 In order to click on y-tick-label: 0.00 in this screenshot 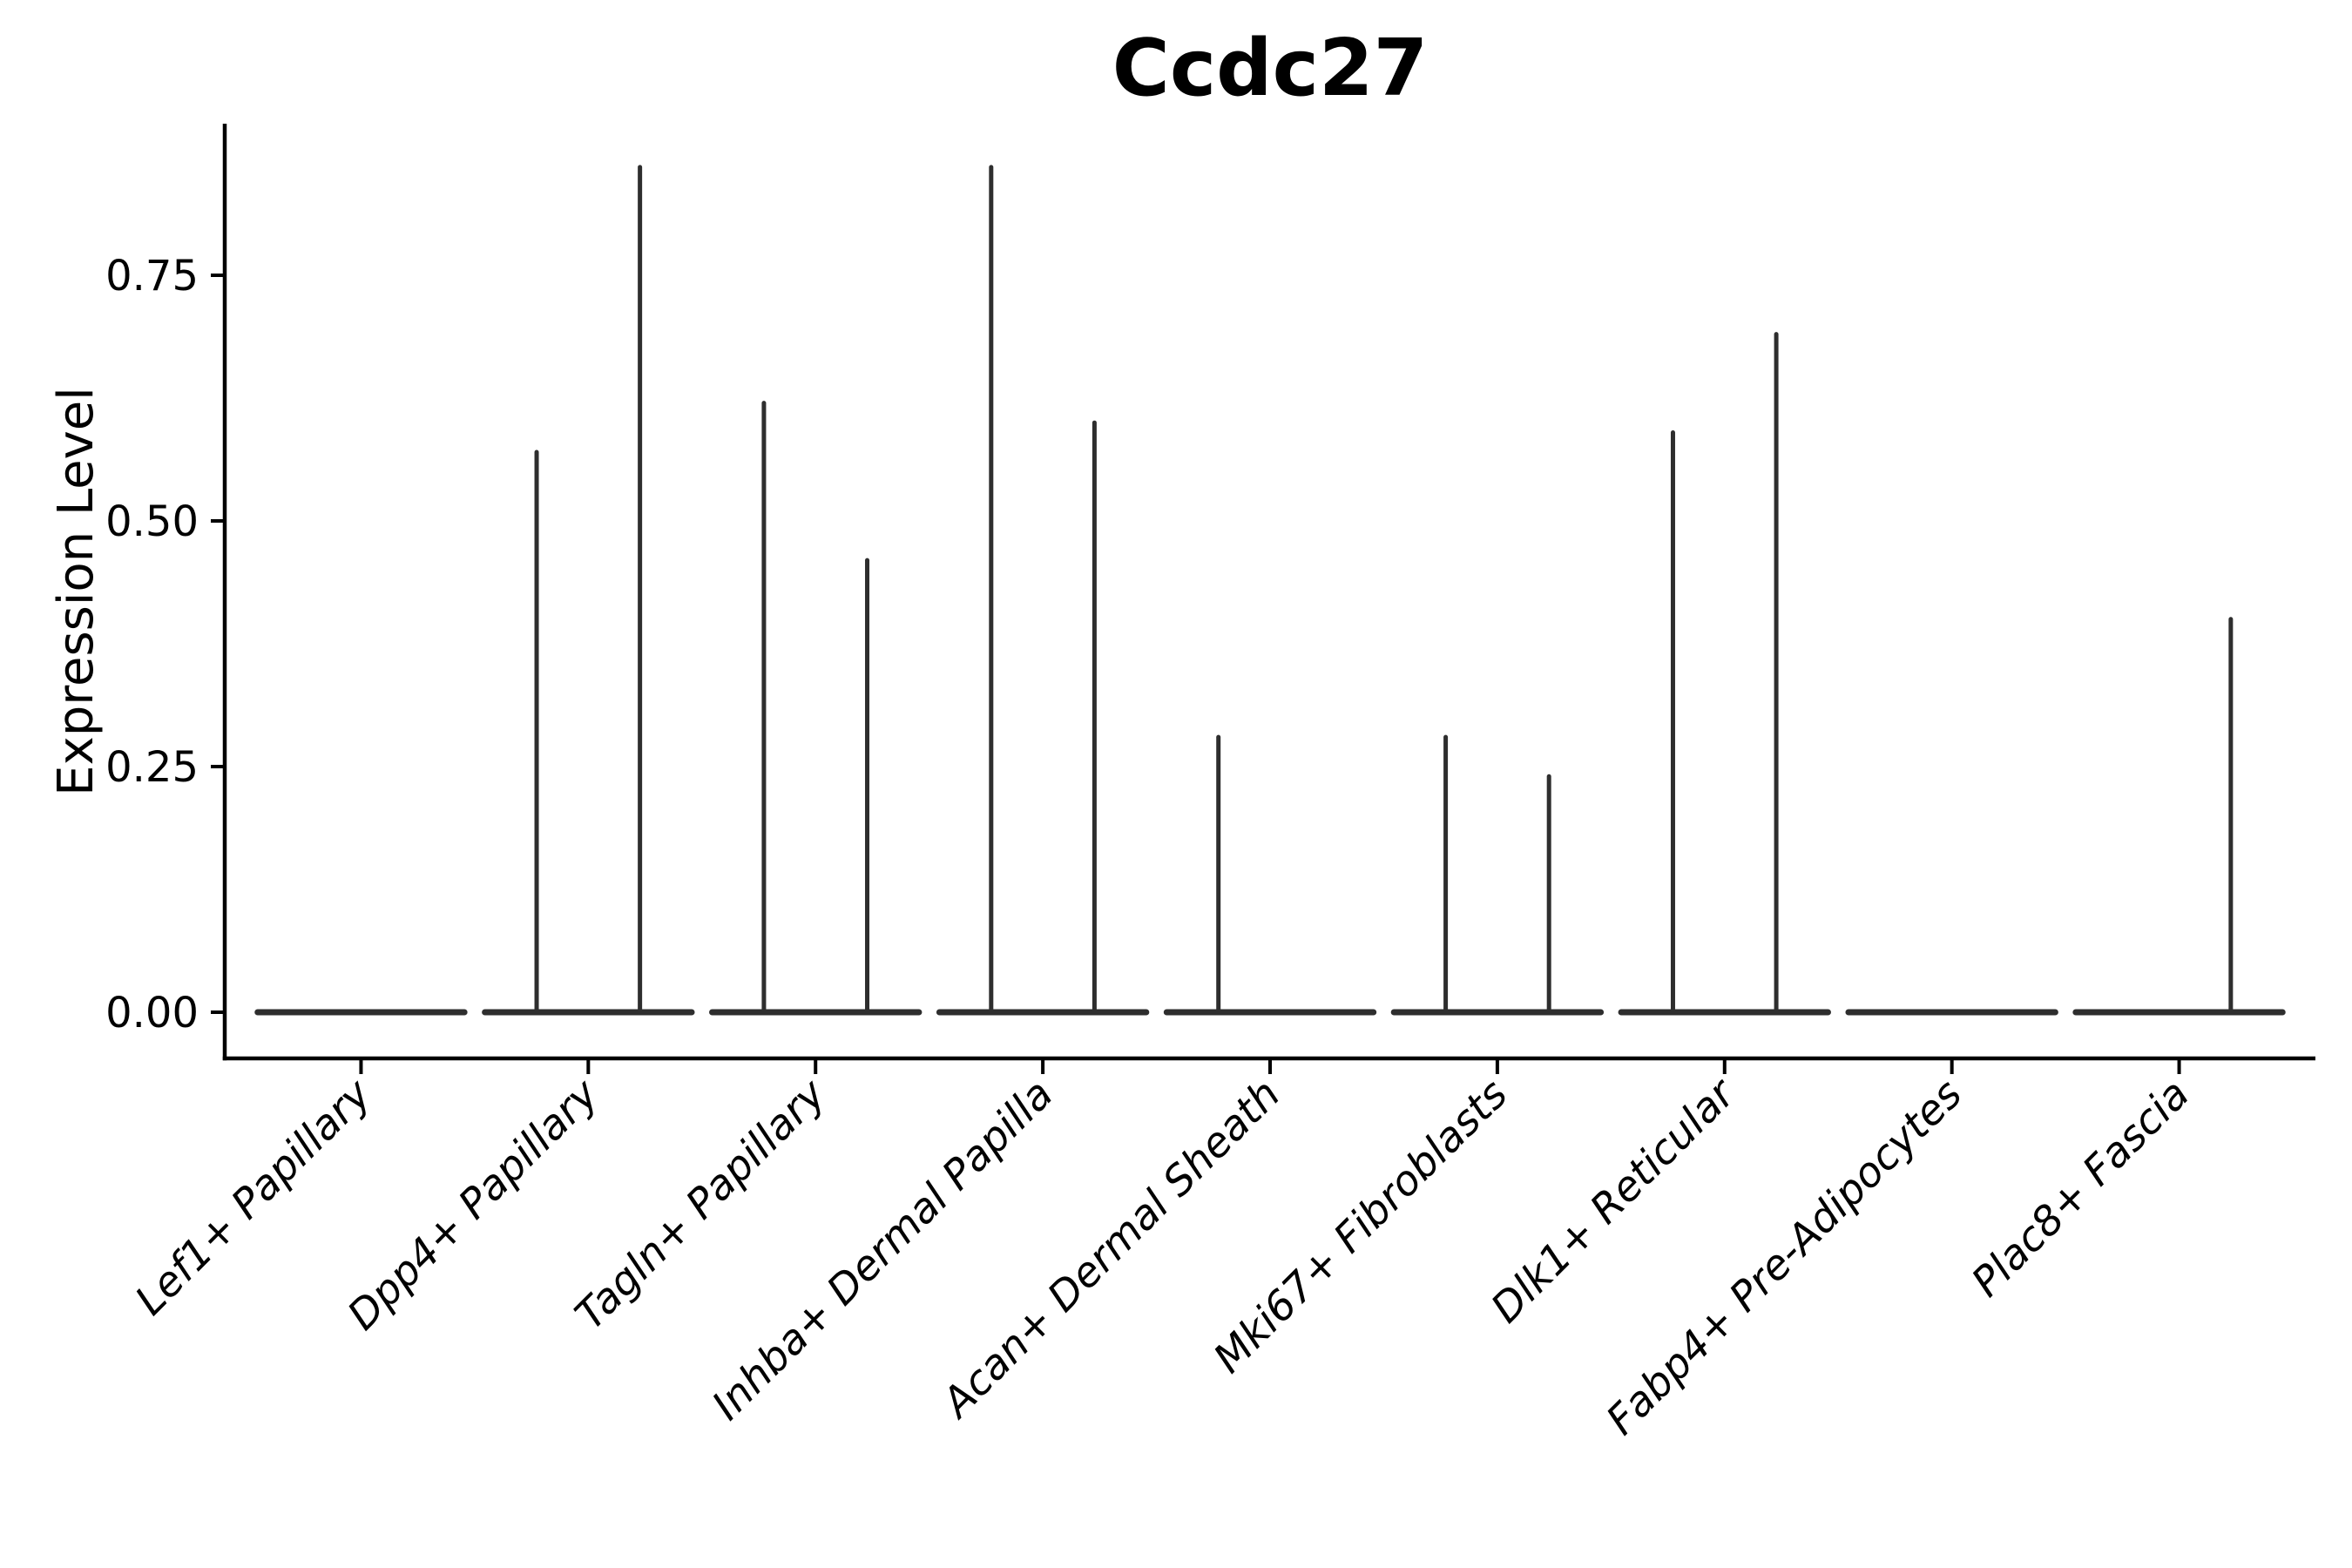, I will do `click(152, 1013)`.